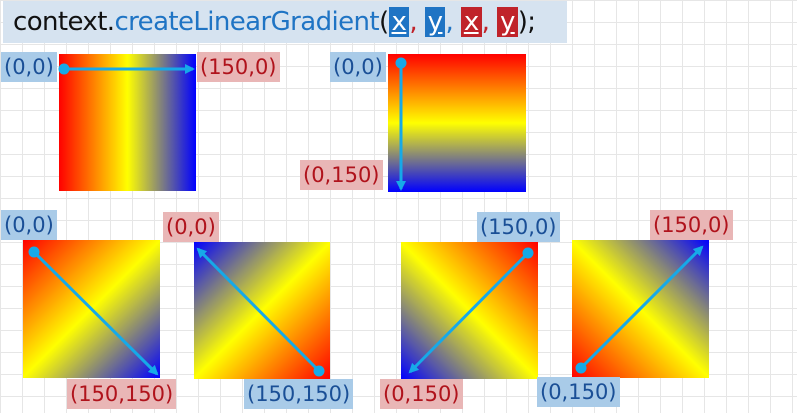  Describe the element at coordinates (471, 22) in the screenshot. I see `code-param-x1: x` at that location.